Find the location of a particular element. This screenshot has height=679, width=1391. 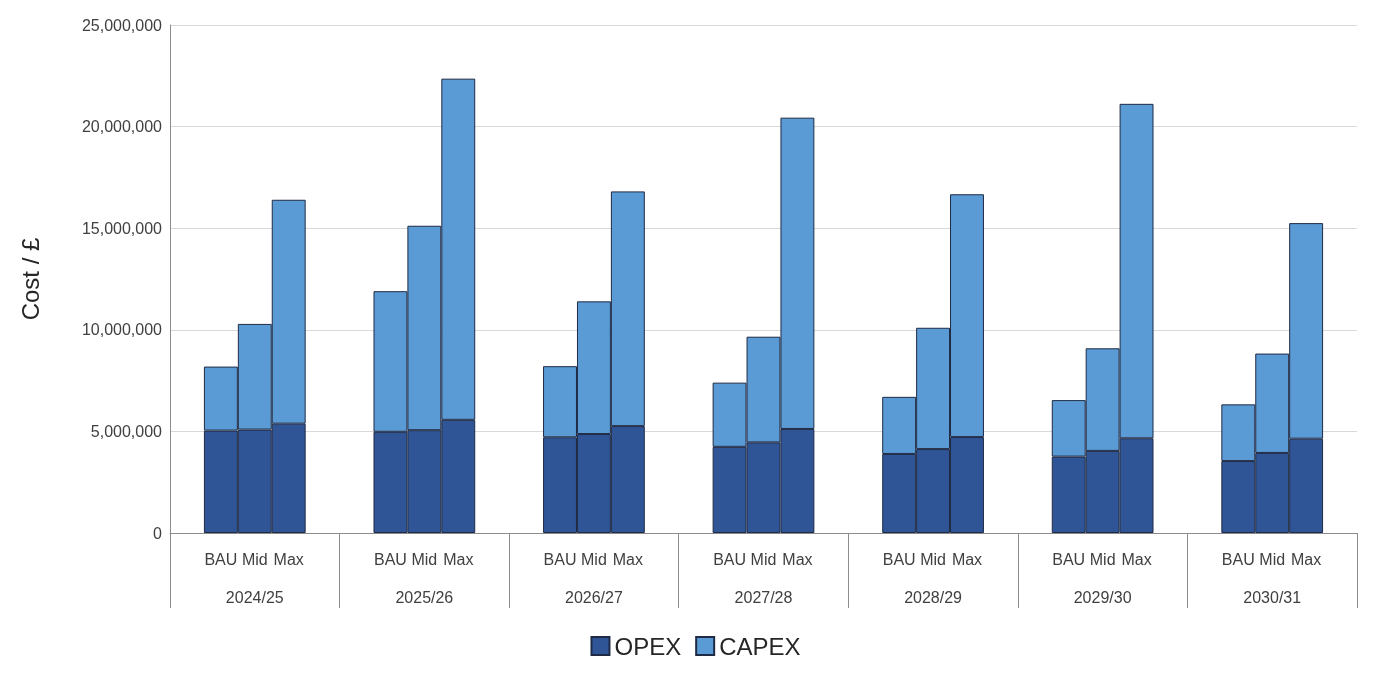

text: 2028/29 is located at coordinates (933, 597).